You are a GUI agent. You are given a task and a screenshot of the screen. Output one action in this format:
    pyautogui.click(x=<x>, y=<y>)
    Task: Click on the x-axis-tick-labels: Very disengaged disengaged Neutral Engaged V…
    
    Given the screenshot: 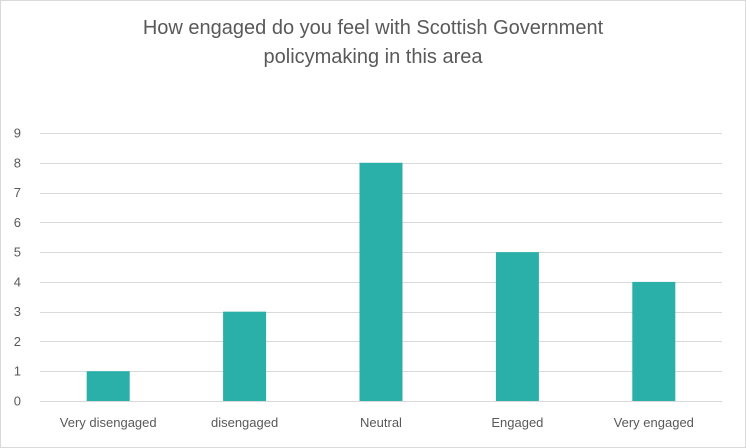 What is the action you would take?
    pyautogui.click(x=377, y=422)
    